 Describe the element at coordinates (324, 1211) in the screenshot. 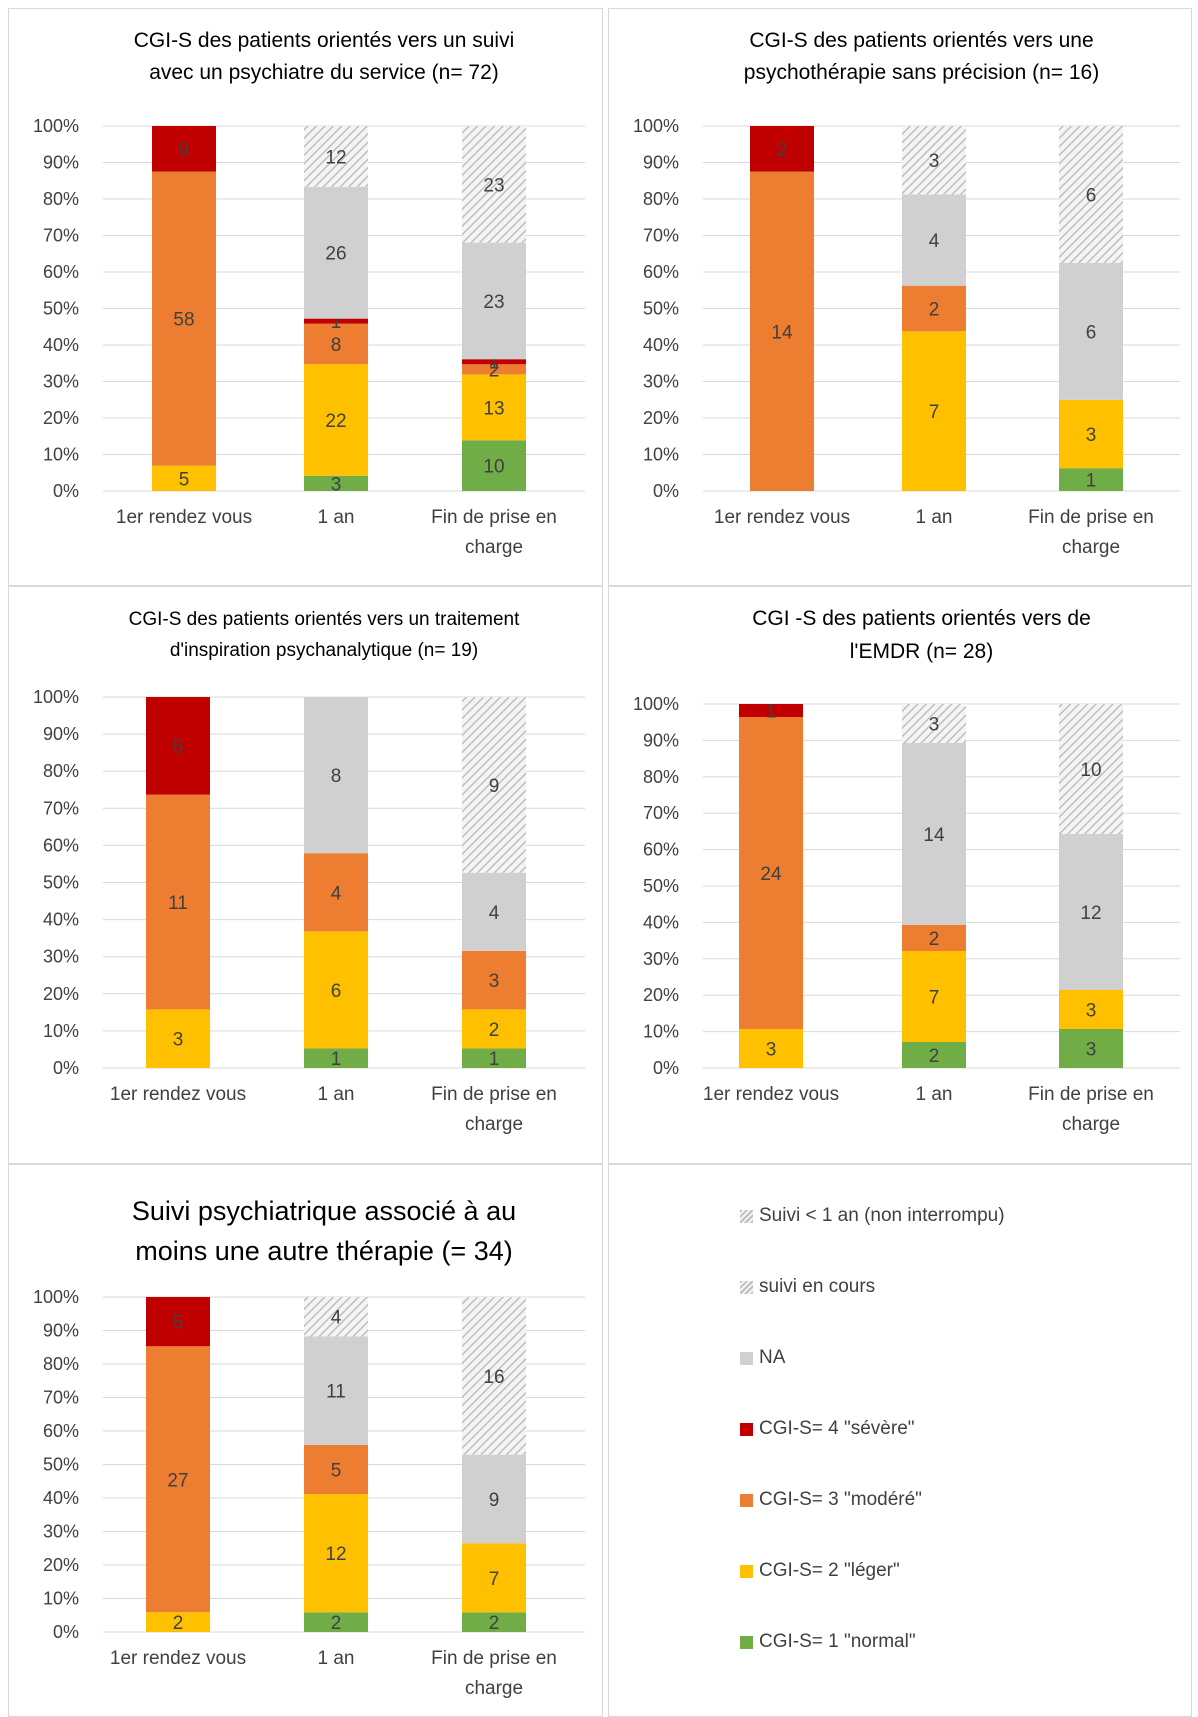

I see `chart-title-line: Suivi psychiatrique associé à au` at that location.